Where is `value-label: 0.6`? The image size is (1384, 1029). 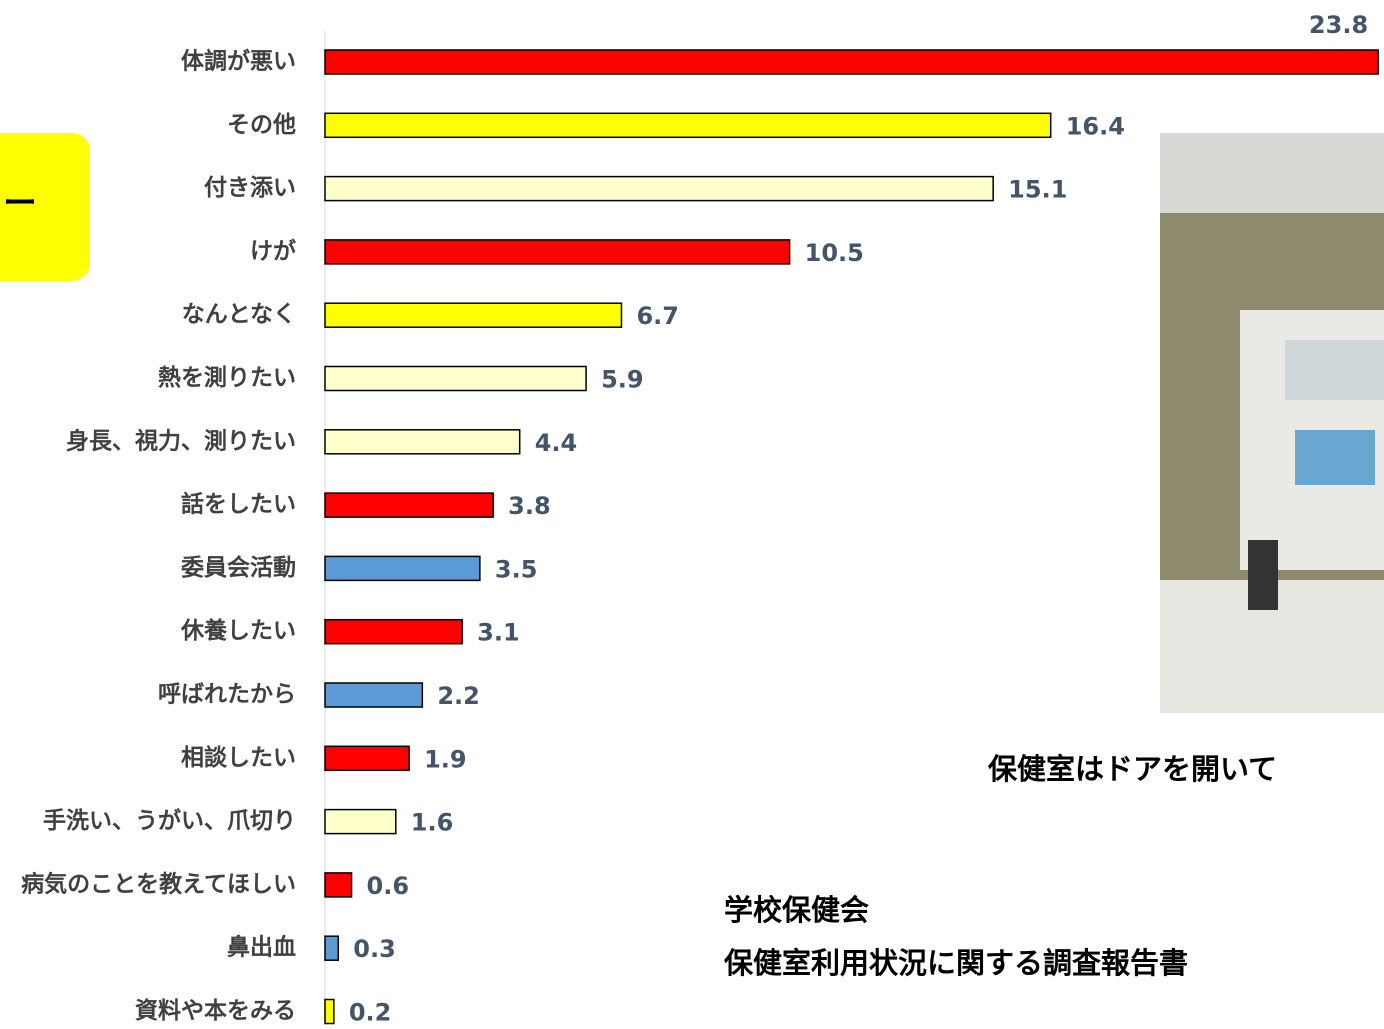 value-label: 0.6 is located at coordinates (388, 886).